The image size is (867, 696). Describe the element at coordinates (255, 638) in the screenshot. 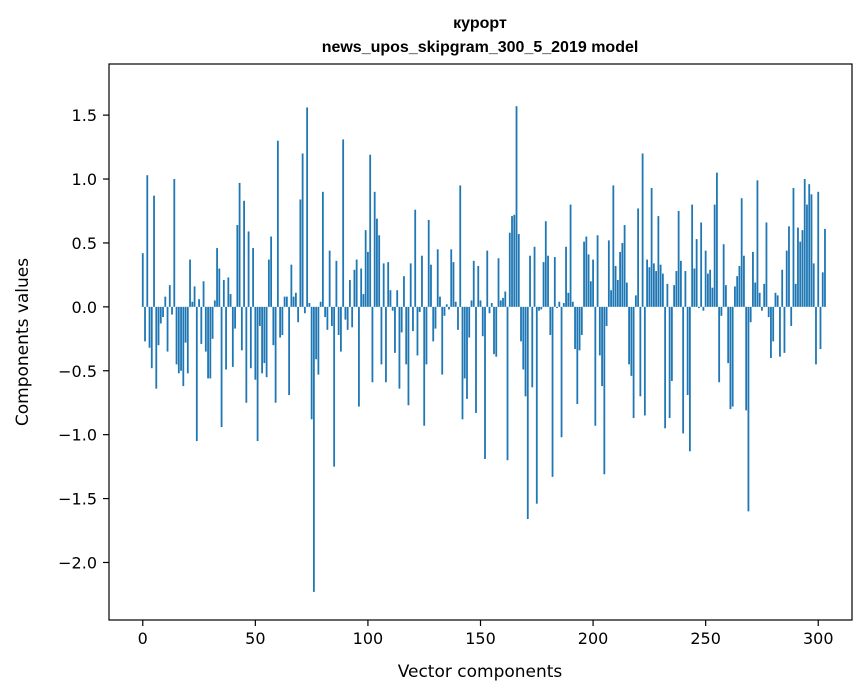

I see `x-tick-label: 50` at that location.